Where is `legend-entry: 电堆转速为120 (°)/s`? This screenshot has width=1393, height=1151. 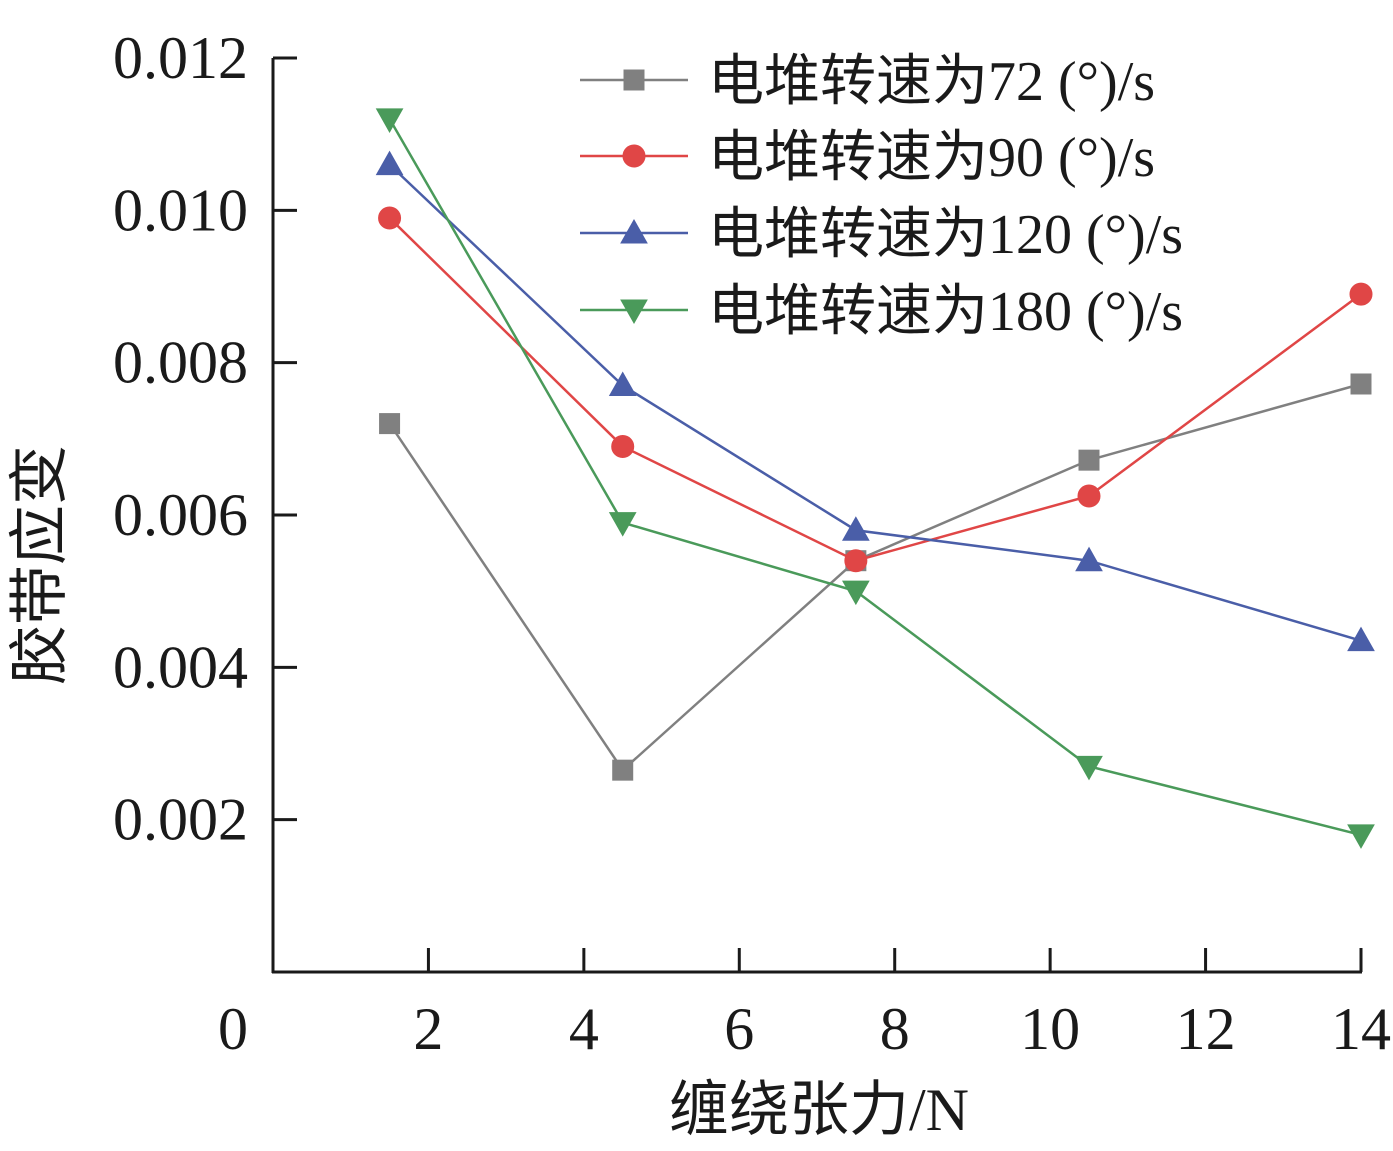
legend-entry: 电堆转速为120 (°)/s is located at coordinates (881, 235).